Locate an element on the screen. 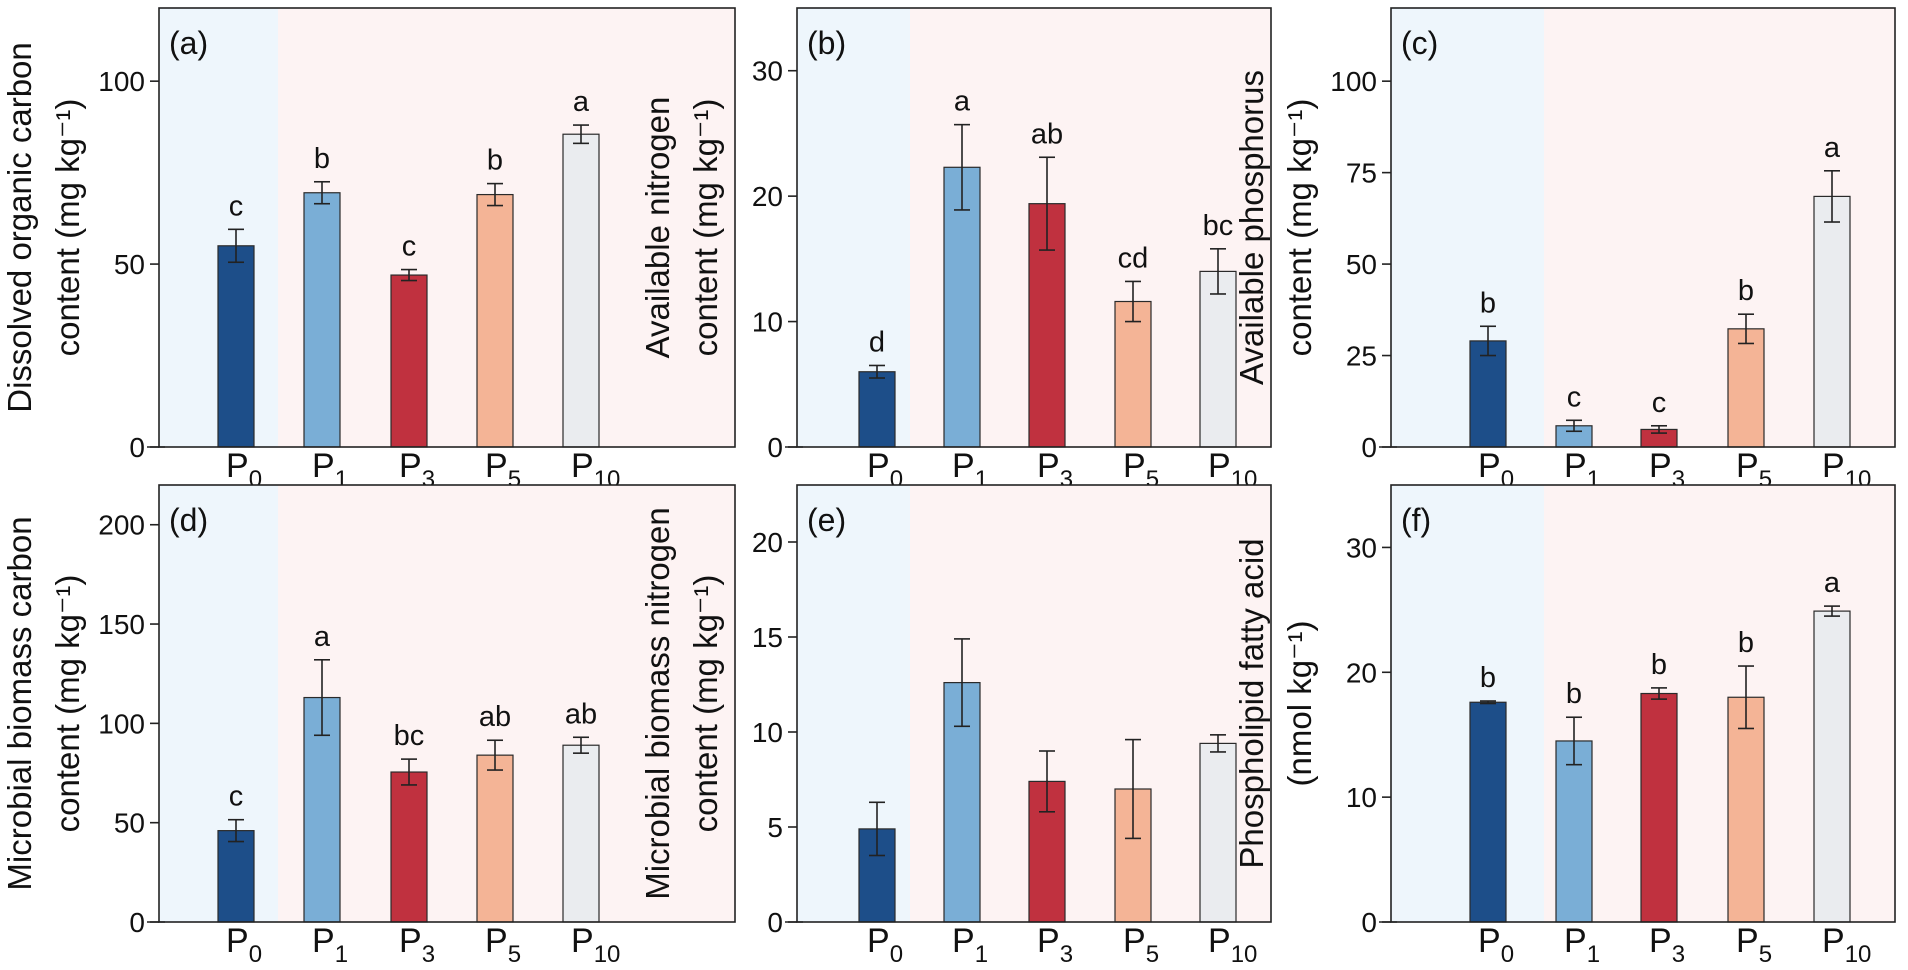 The width and height of the screenshot is (1908, 970). panel-label: (c) is located at coordinates (1419, 43).